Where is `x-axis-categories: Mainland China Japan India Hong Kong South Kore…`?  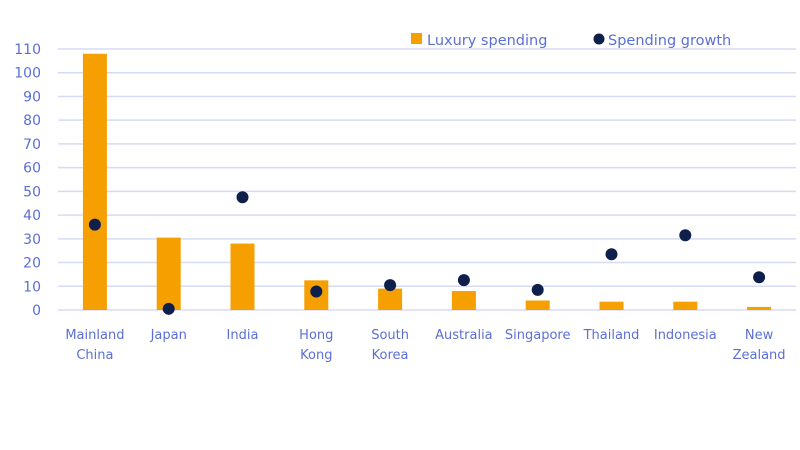 x-axis-categories: Mainland China Japan India Hong Kong South Kore… is located at coordinates (425, 345).